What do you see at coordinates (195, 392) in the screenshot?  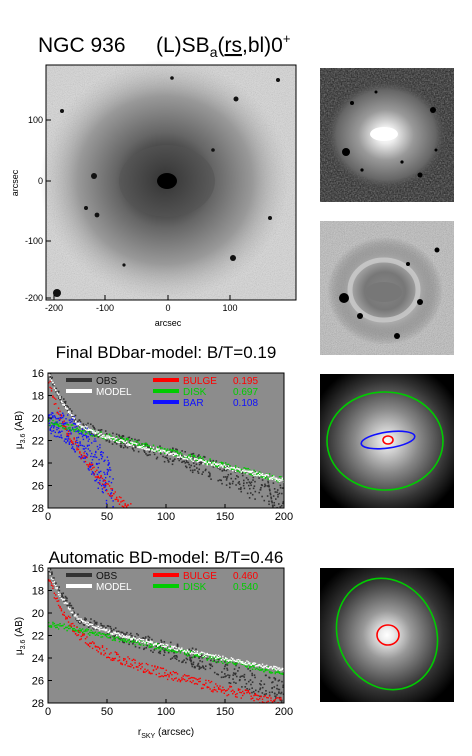 I see `legend-label: DISK` at bounding box center [195, 392].